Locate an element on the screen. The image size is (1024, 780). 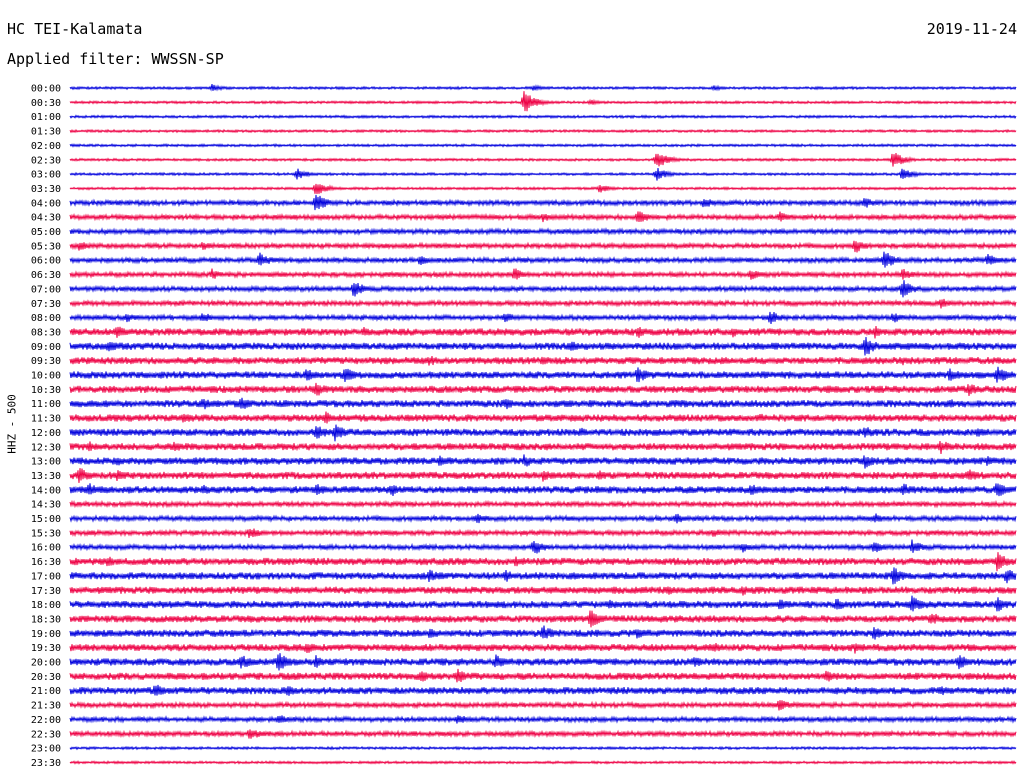
time-tick-label: 17:00 is located at coordinates (46, 576).